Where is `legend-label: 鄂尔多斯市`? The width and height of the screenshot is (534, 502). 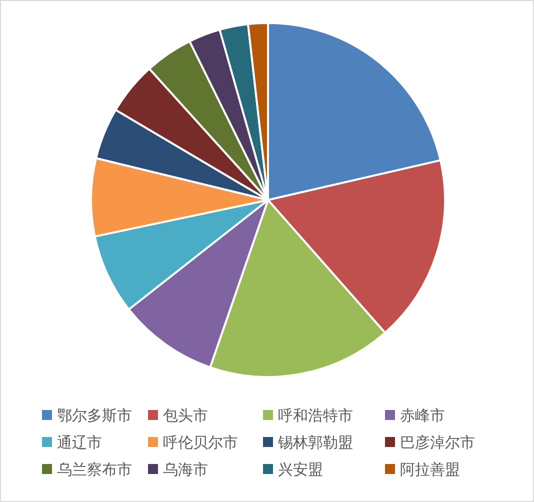
legend-label: 鄂尔多斯市 is located at coordinates (94, 415).